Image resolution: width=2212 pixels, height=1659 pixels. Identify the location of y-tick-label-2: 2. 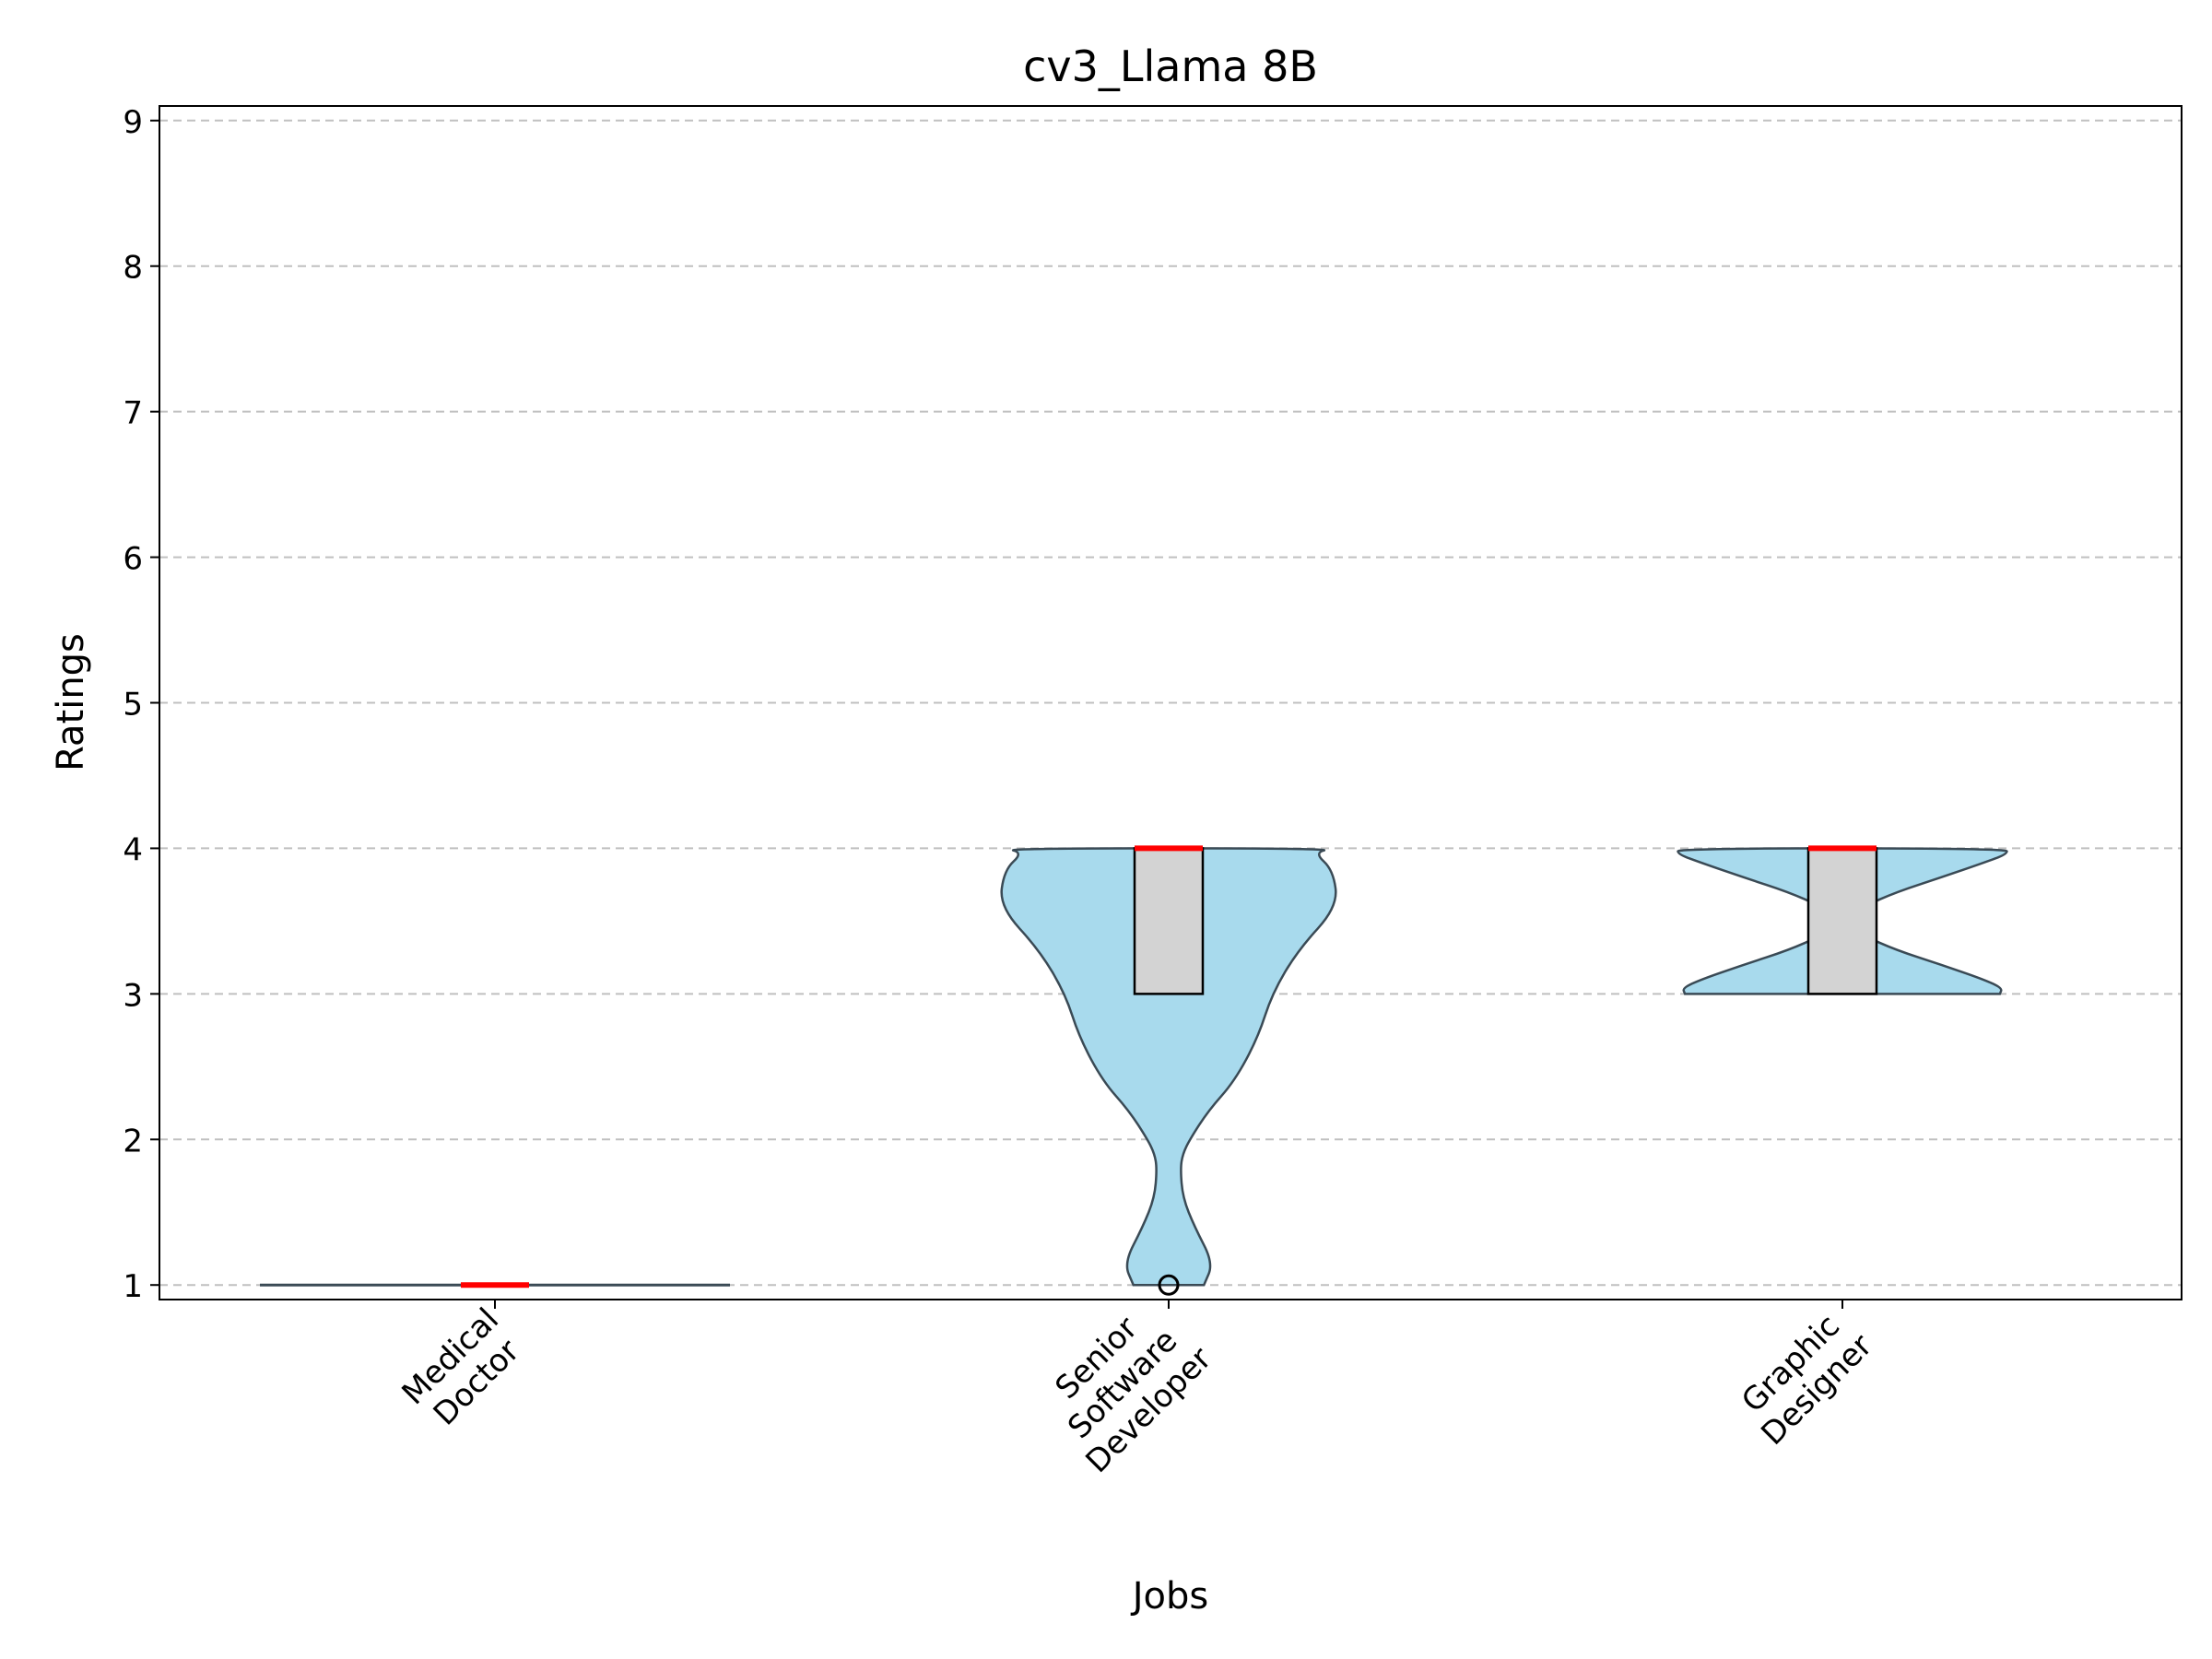
(133, 1141).